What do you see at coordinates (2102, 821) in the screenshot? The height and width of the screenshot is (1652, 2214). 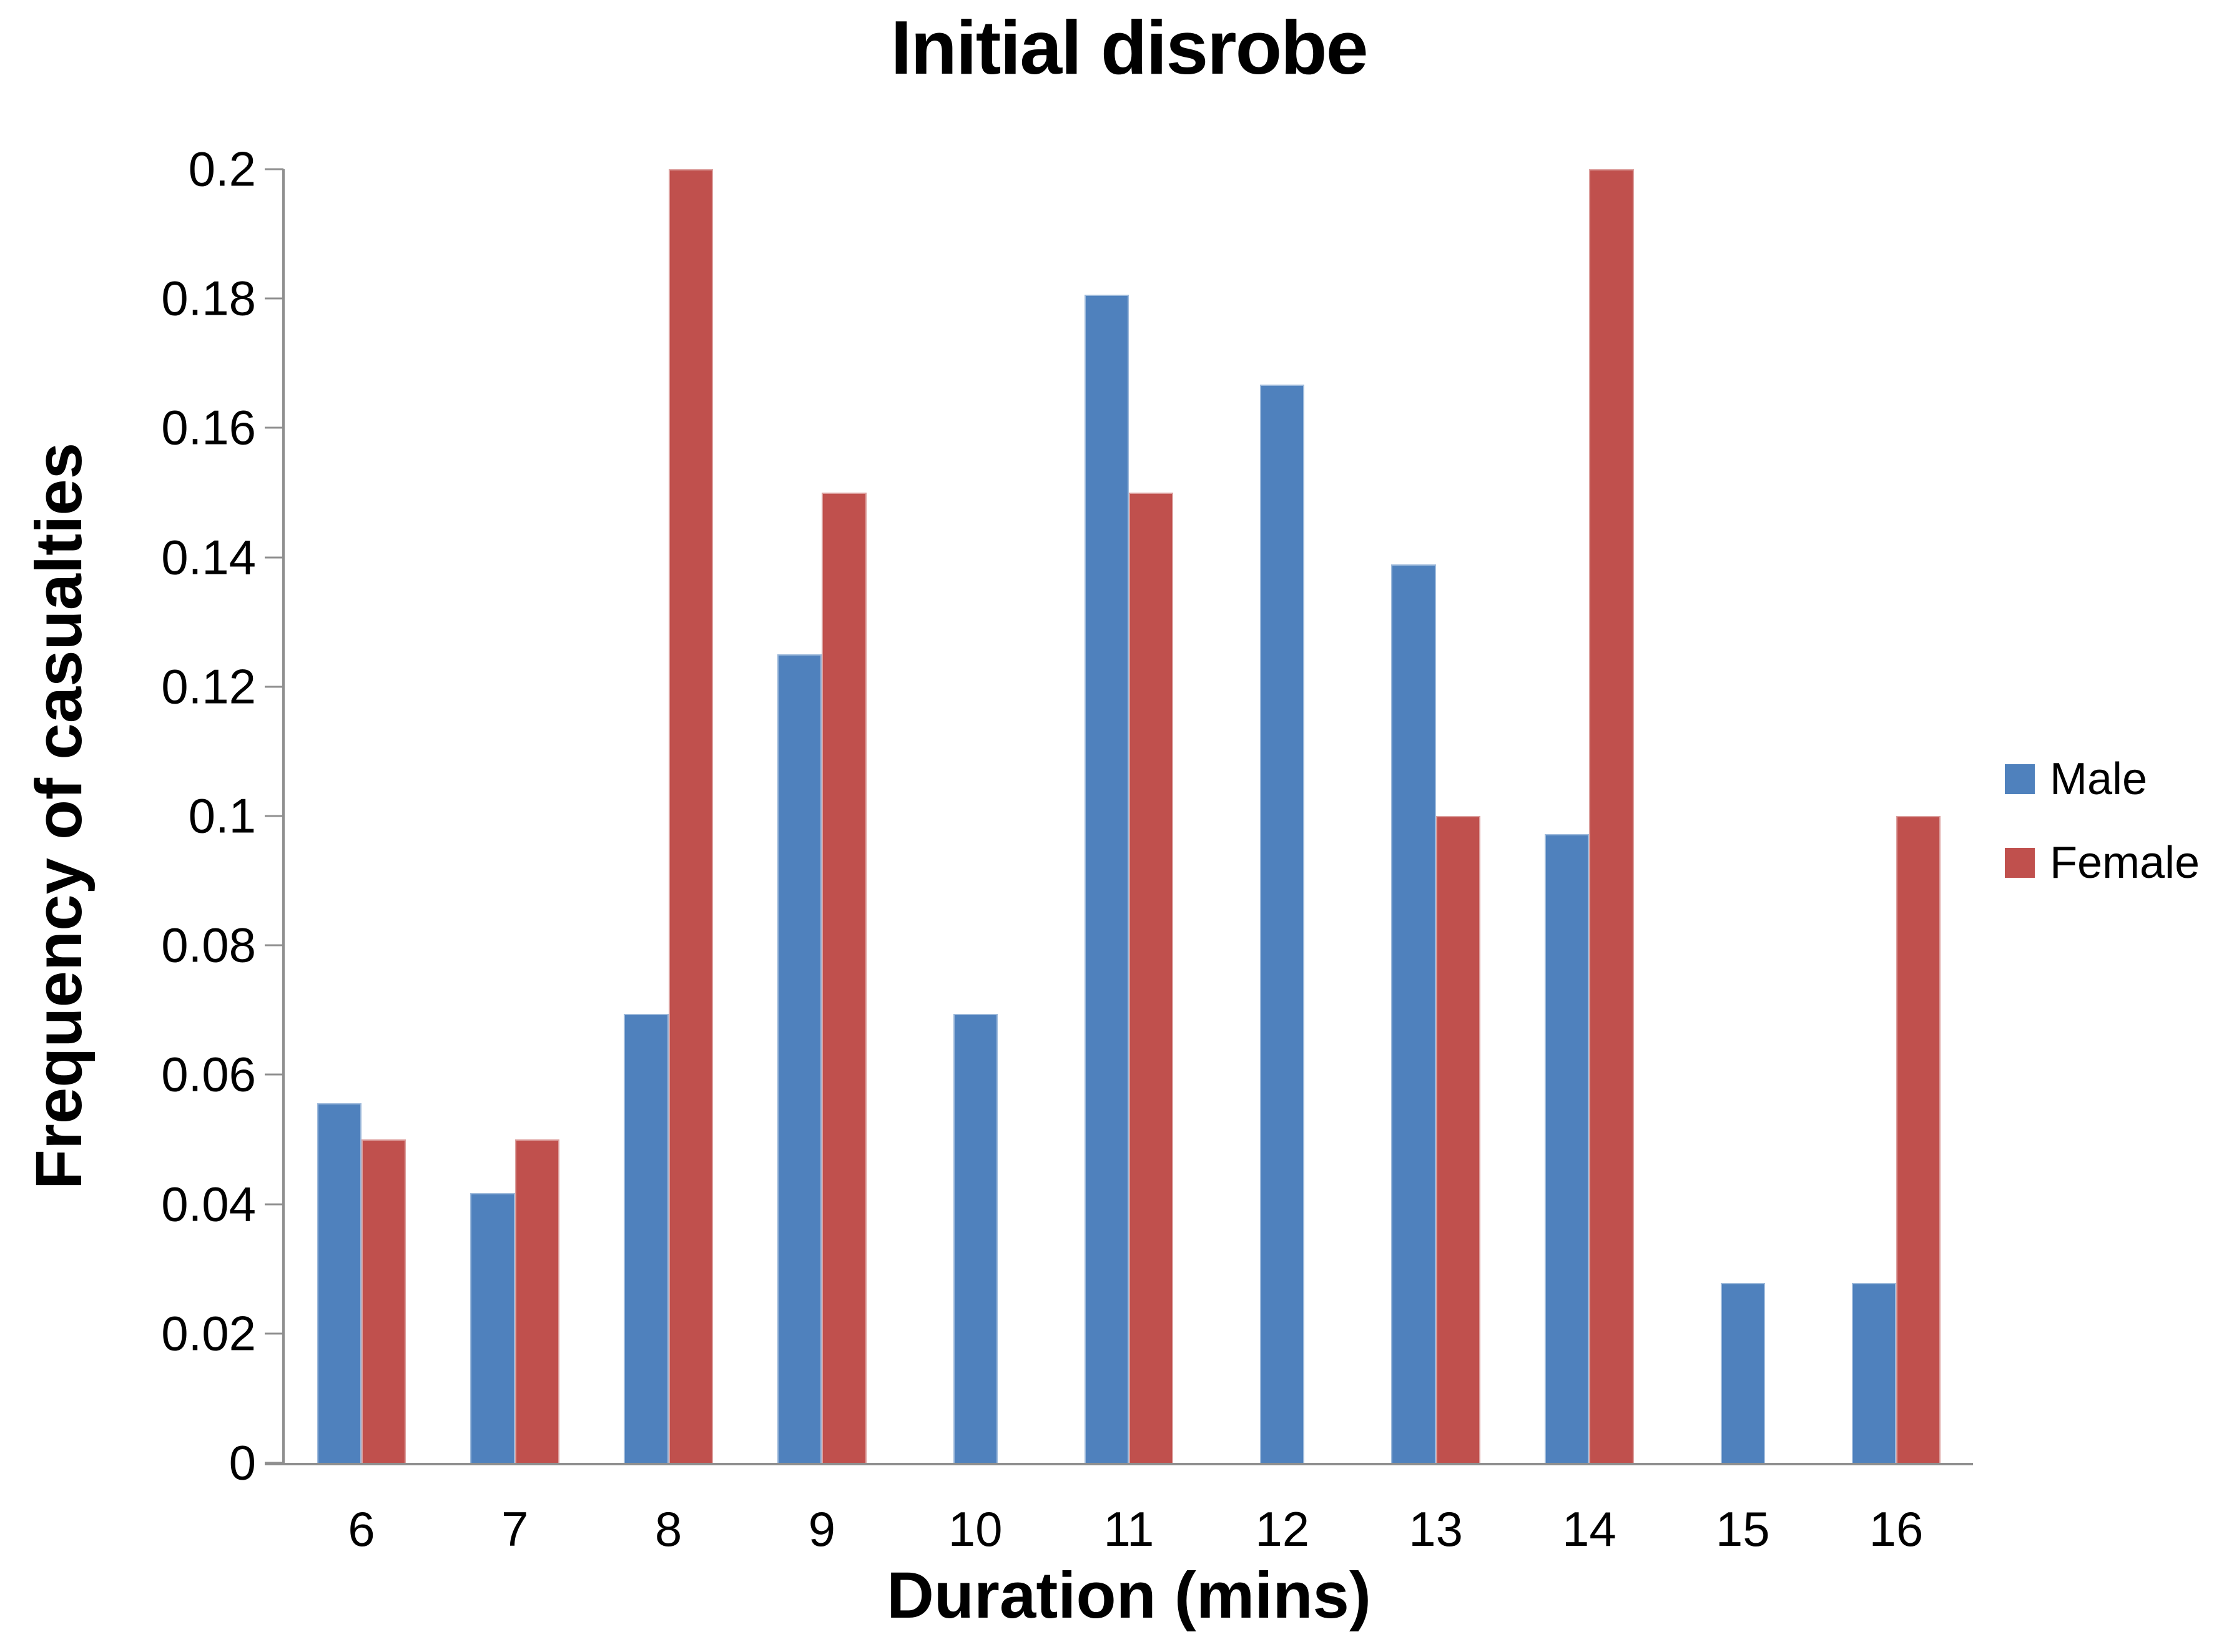 I see `legend: Male Female` at bounding box center [2102, 821].